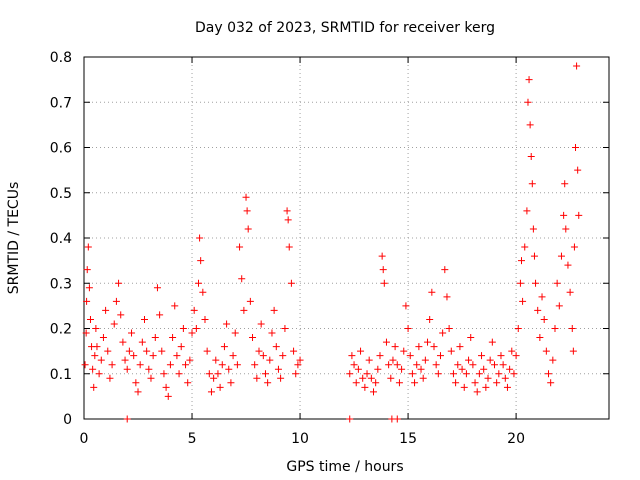 This screenshot has width=640, height=480. Describe the element at coordinates (61, 239) in the screenshot. I see `y-tick-labels: 0 0.1 0.2 0.3 0.4 0.5 0.6 0.7 0.8` at that location.